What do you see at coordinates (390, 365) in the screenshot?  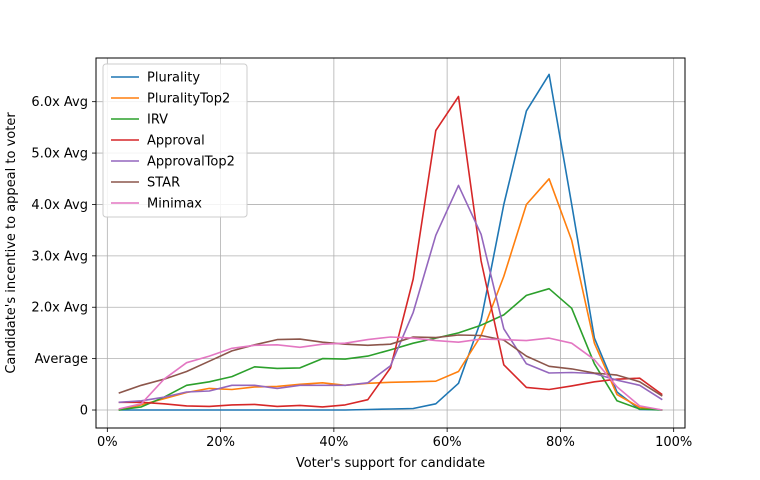 I see `series-line-star` at bounding box center [390, 365].